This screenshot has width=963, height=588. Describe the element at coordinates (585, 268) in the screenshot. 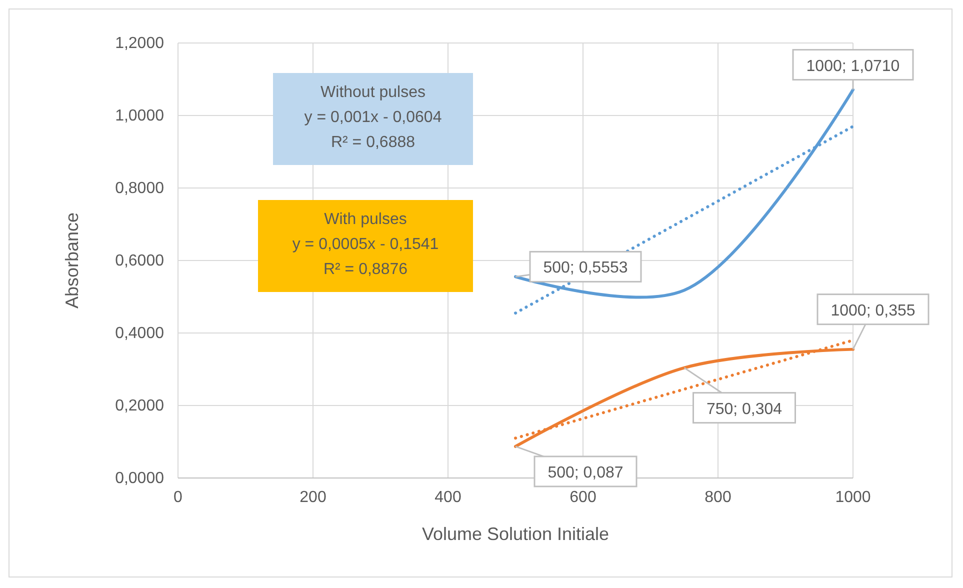

I see `annotation: 500; 0,5553` at that location.